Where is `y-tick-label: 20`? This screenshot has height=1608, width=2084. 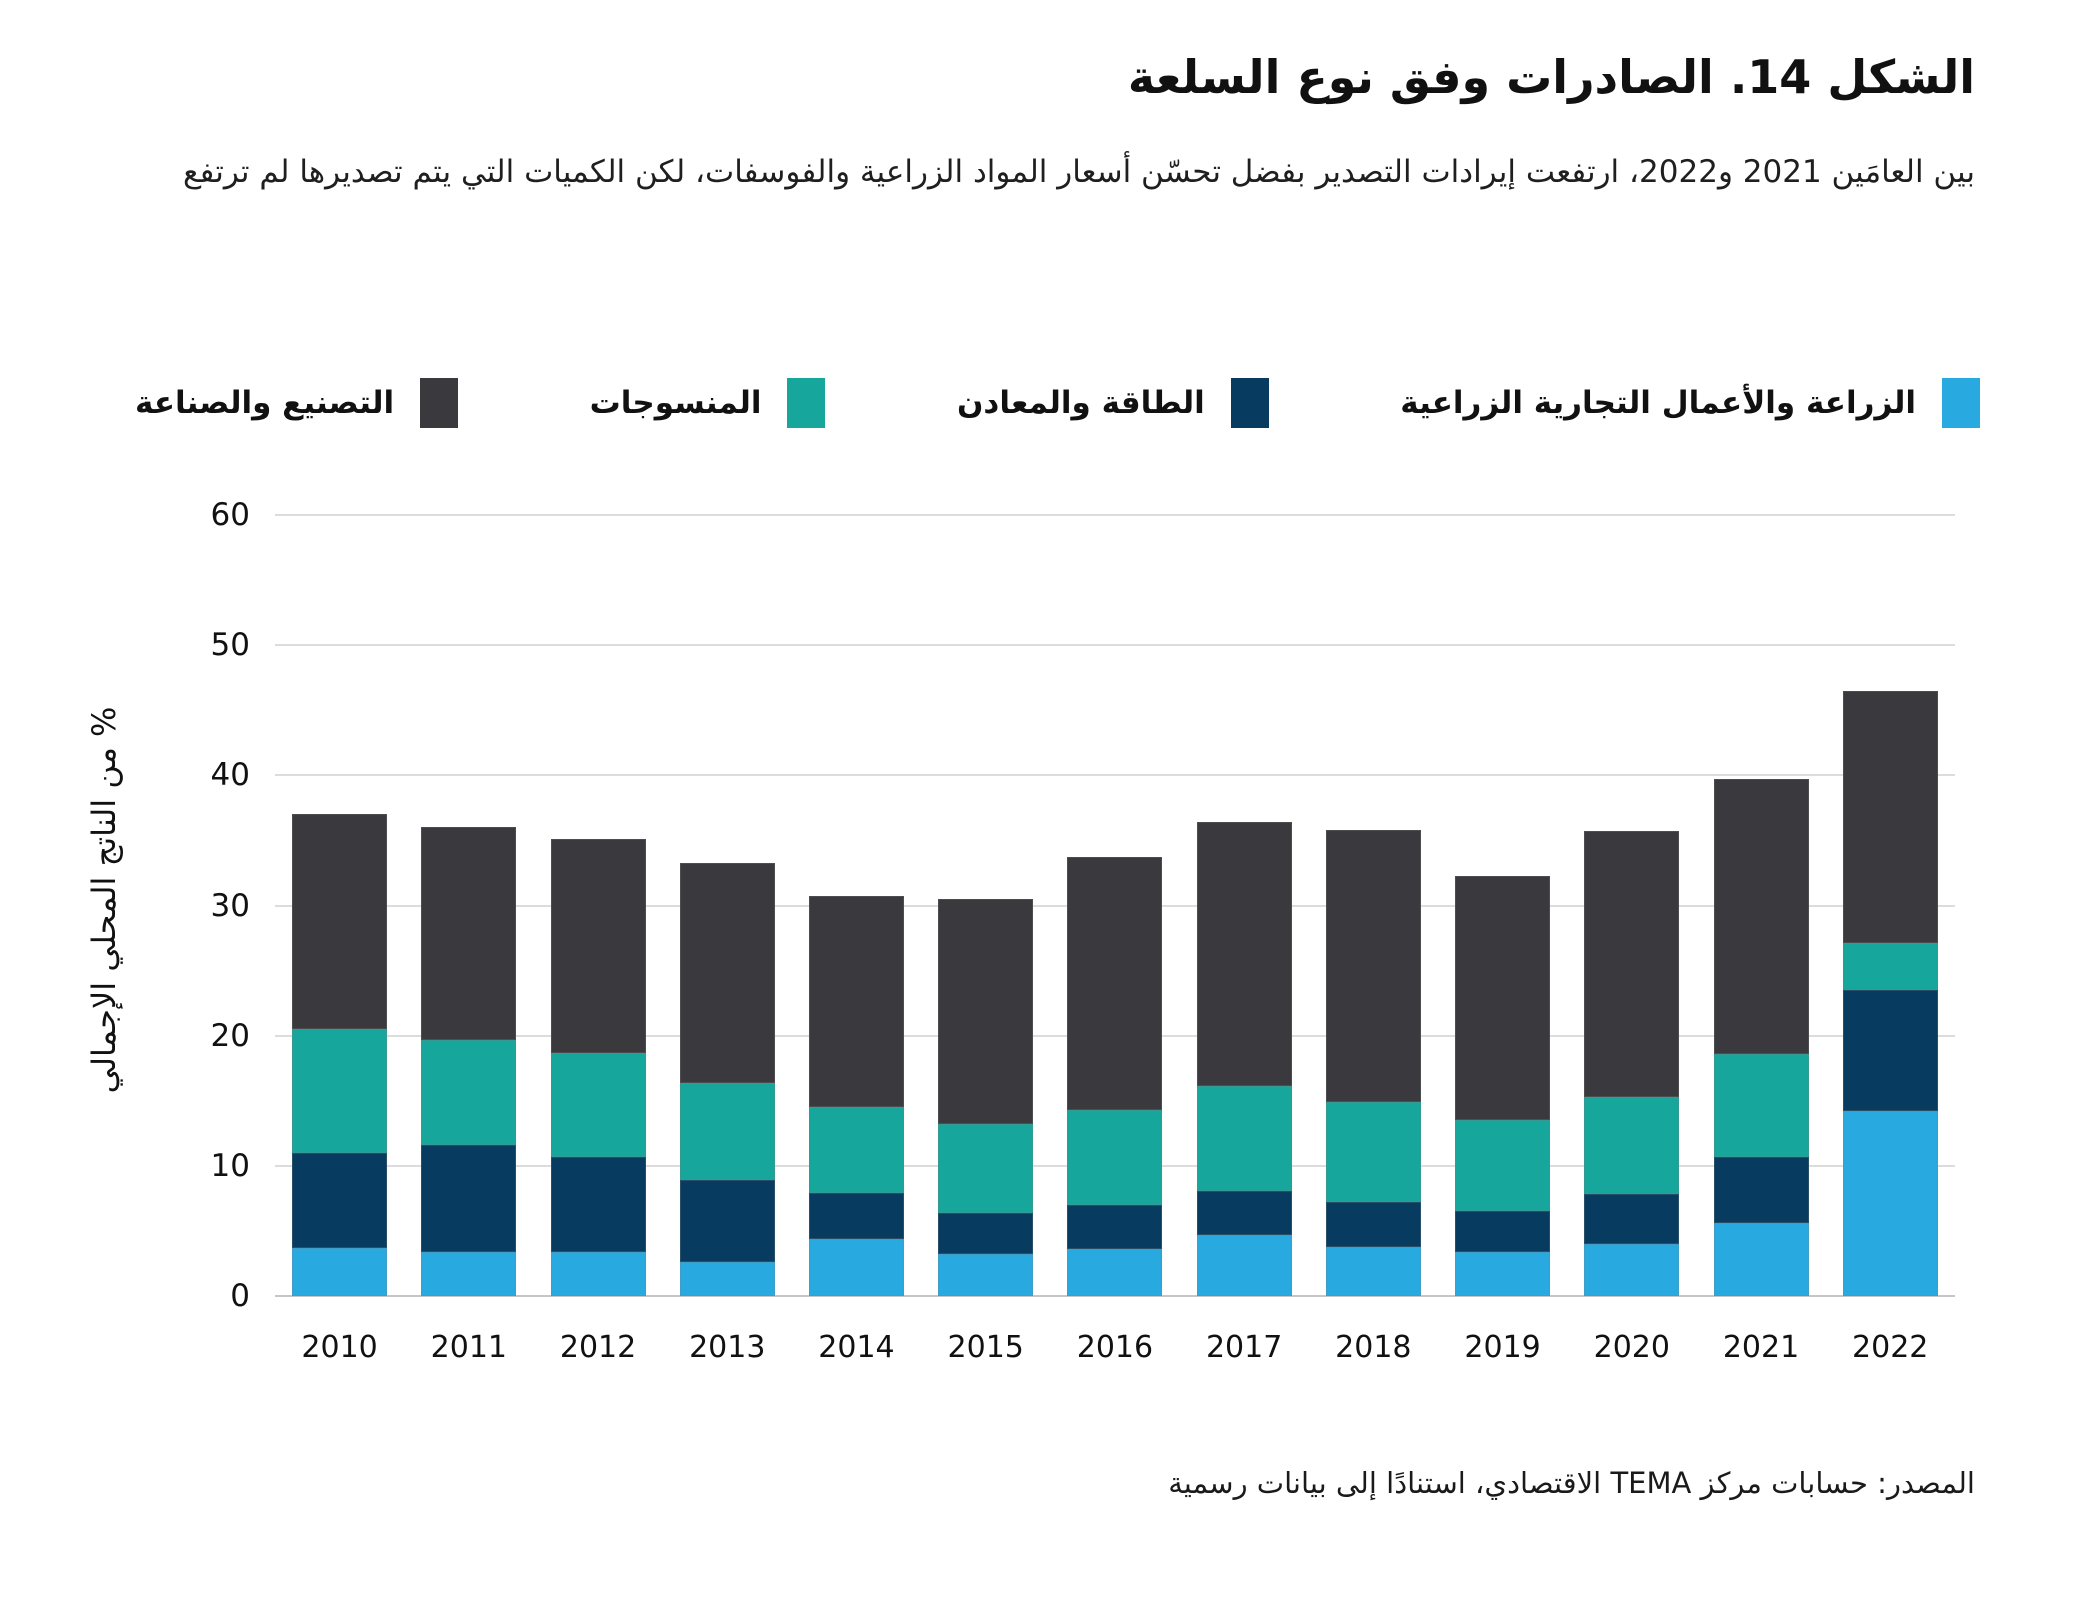 y-tick-label: 20 is located at coordinates (230, 1035).